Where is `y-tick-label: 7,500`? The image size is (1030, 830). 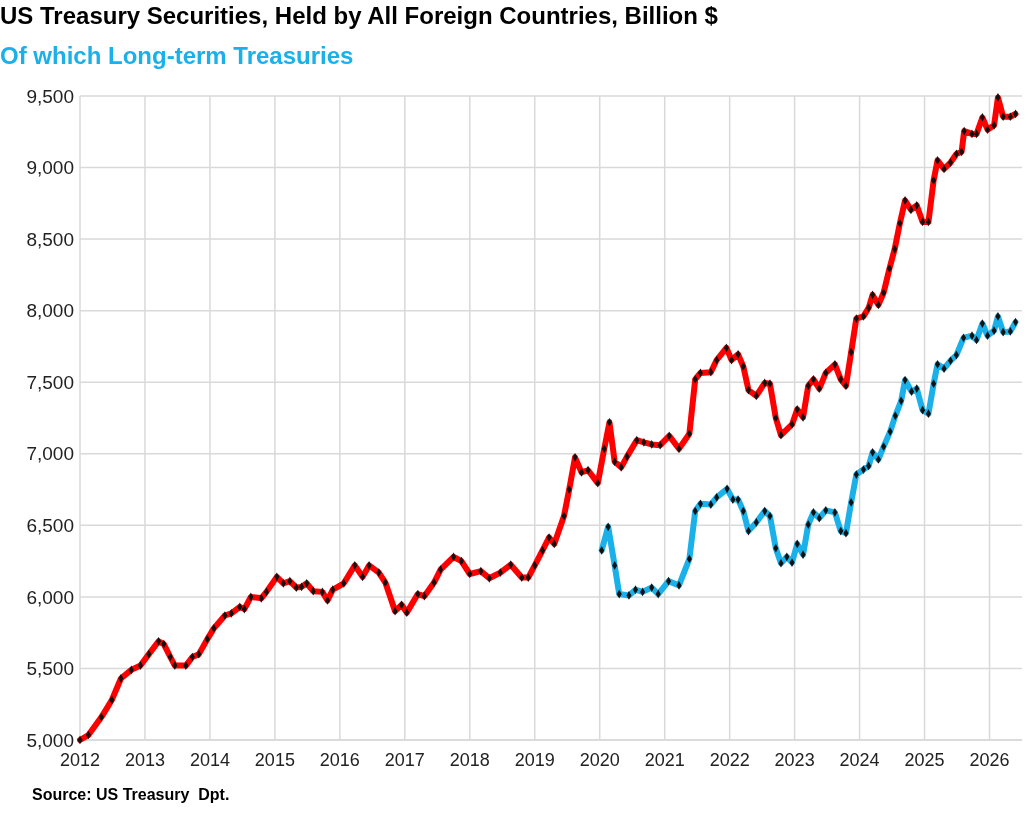
y-tick-label: 7,500 is located at coordinates (50, 382).